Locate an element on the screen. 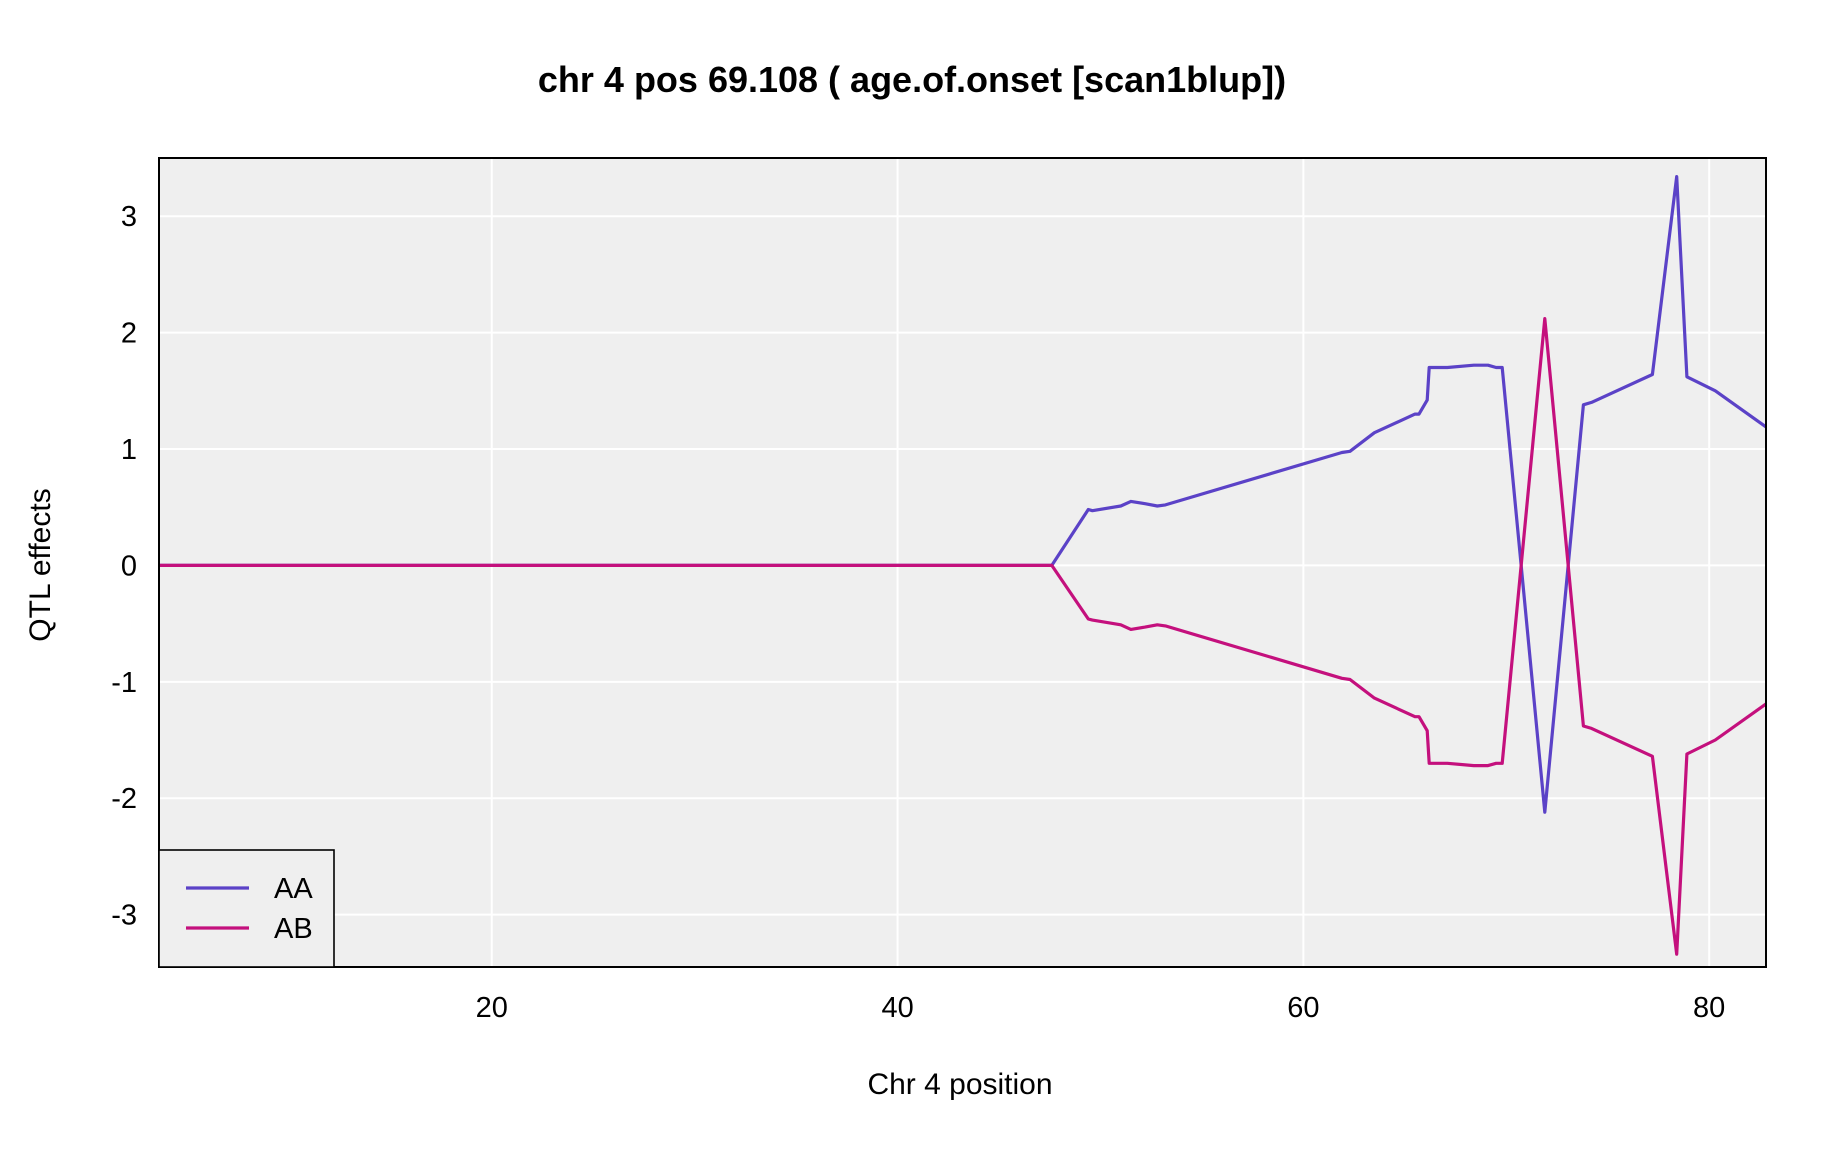  x-tick-label: 20 is located at coordinates (492, 1008).